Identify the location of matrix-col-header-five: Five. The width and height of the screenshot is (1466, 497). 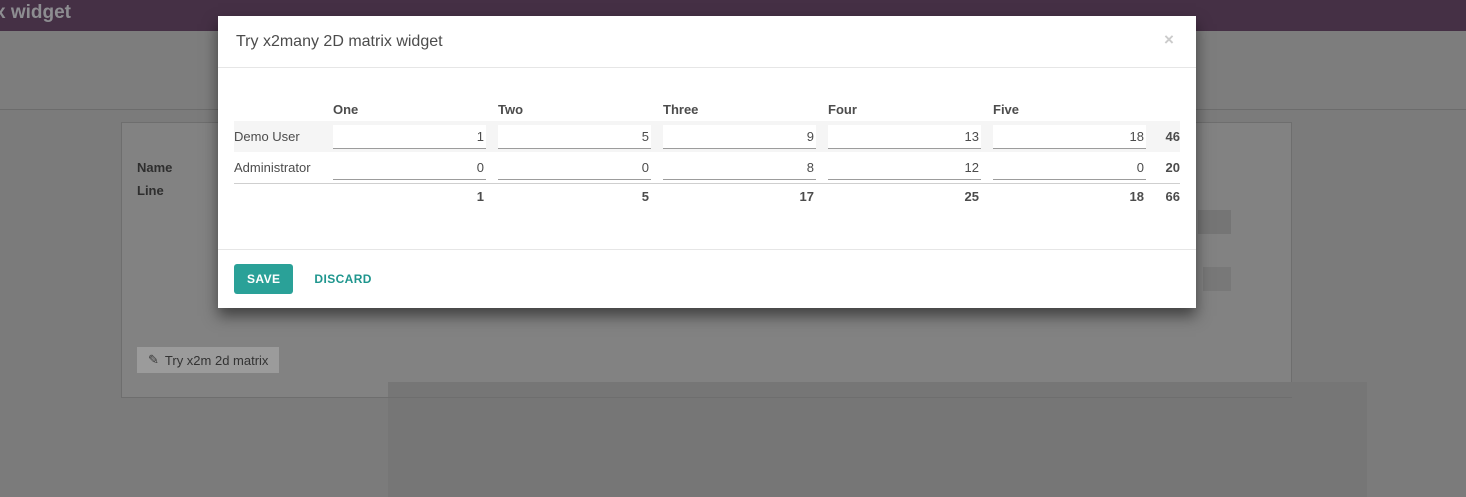
(1006, 109).